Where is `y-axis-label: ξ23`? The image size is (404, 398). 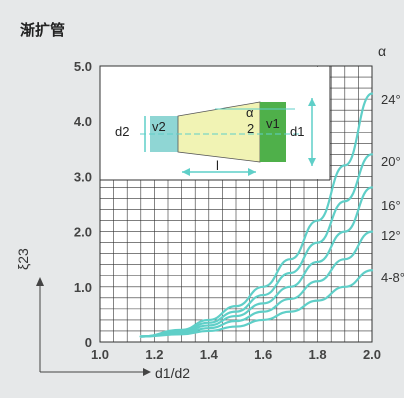
y-axis-label: ξ23 is located at coordinates (23, 259).